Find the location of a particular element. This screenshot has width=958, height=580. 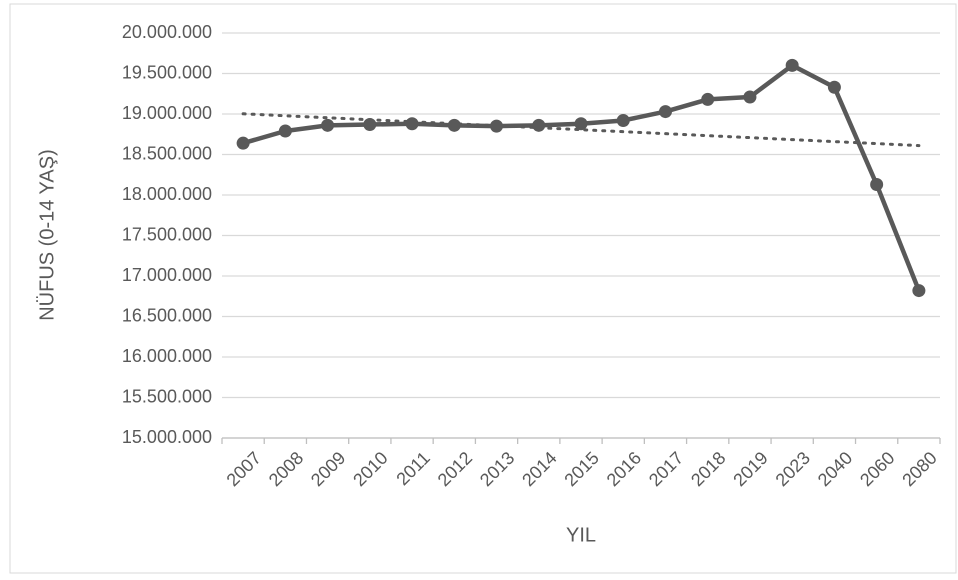

y-tick-label: 19.000.000 is located at coordinates (167, 113).